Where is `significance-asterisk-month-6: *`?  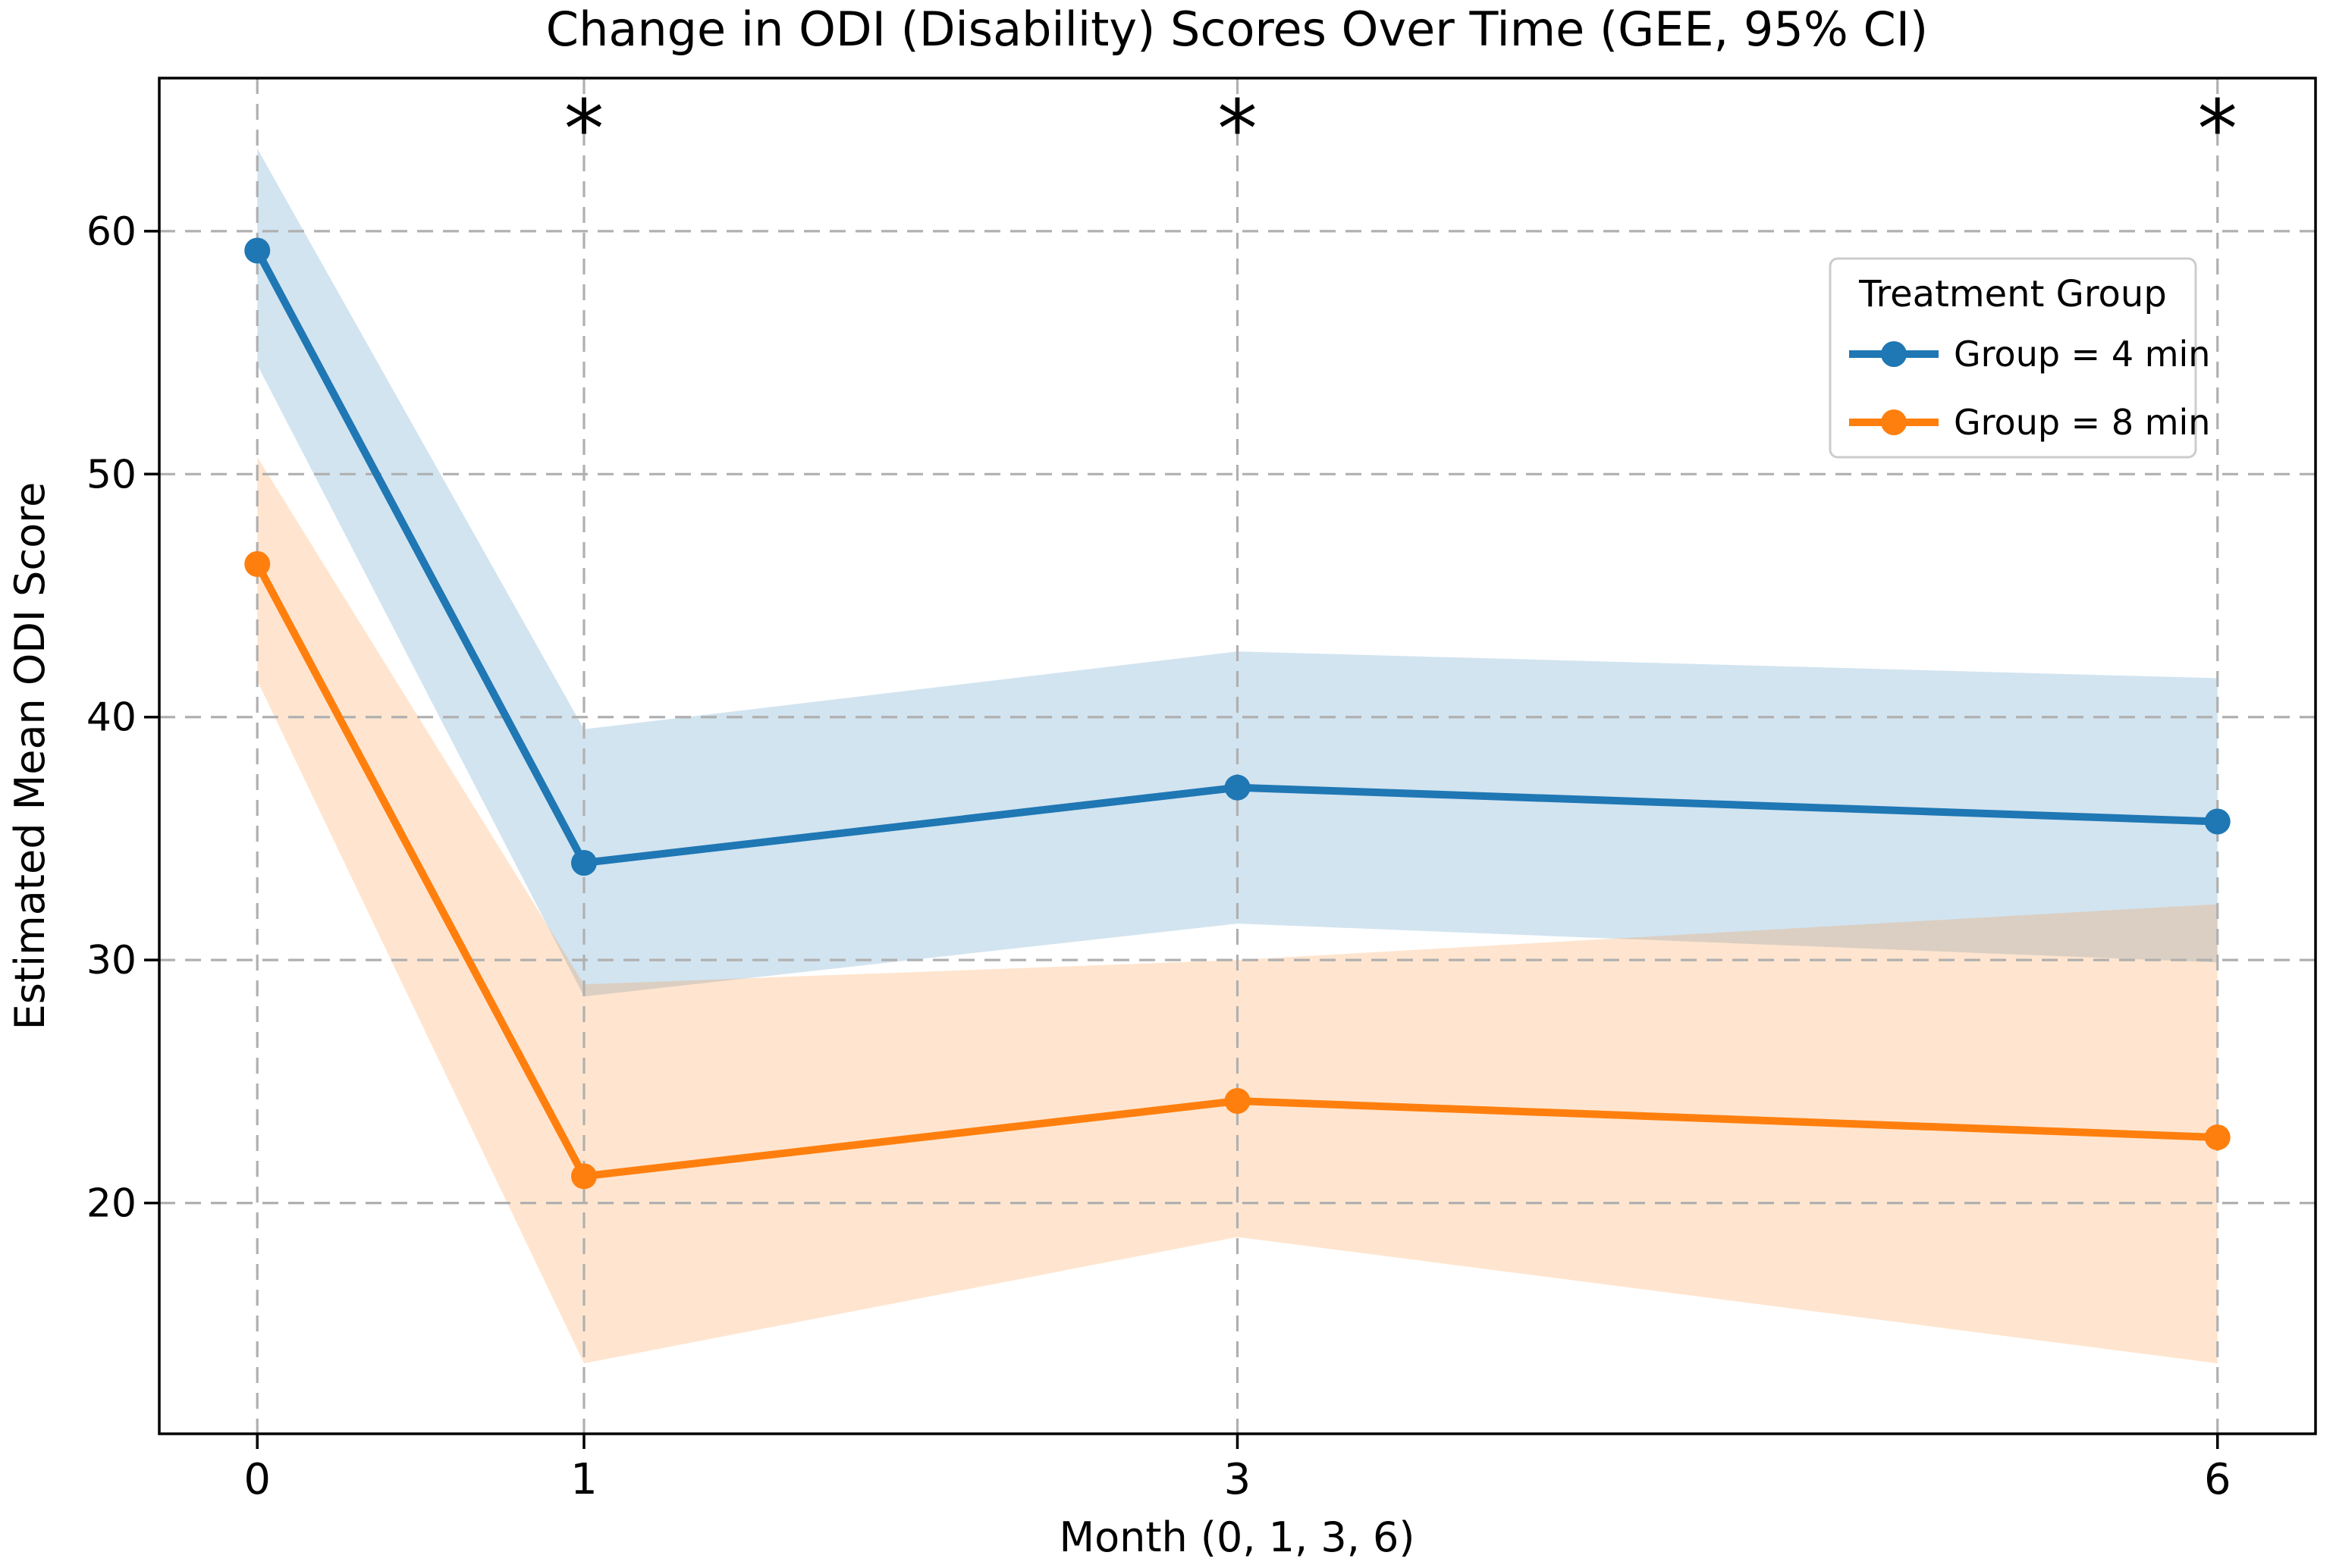 significance-asterisk-month-6: * is located at coordinates (2218, 129).